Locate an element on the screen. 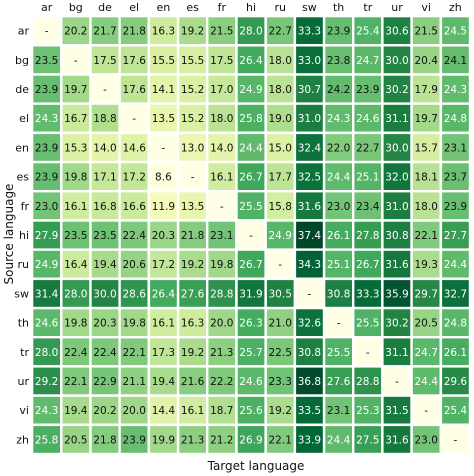 This screenshot has width=474, height=476. cell-value-label: 24.4 is located at coordinates (339, 178).